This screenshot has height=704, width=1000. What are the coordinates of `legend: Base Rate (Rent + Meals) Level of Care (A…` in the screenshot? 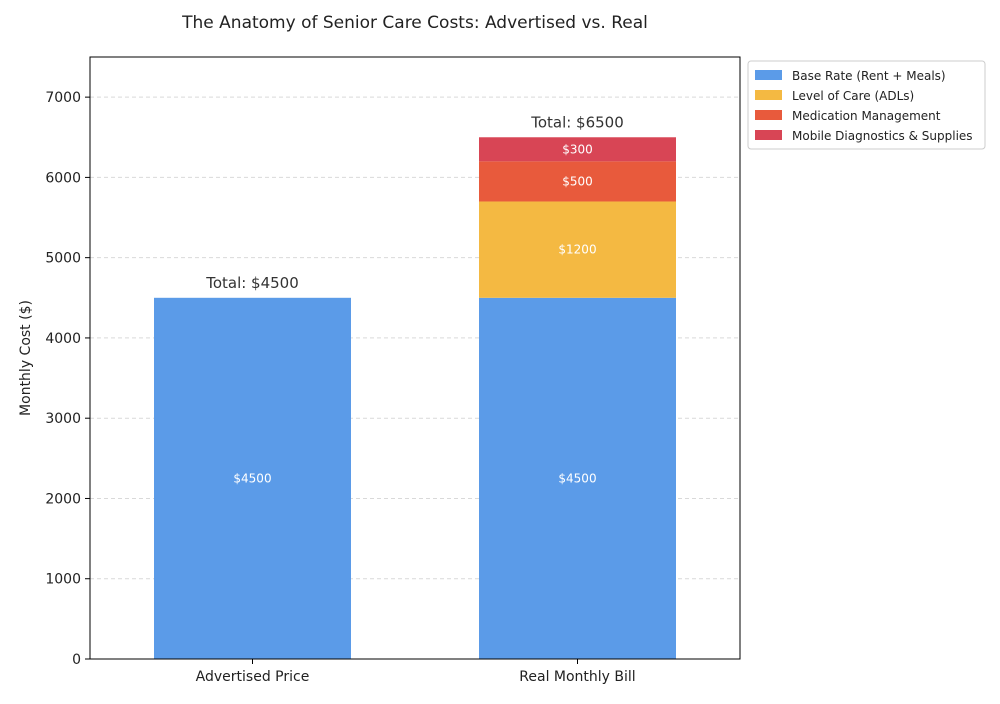 It's located at (866, 105).